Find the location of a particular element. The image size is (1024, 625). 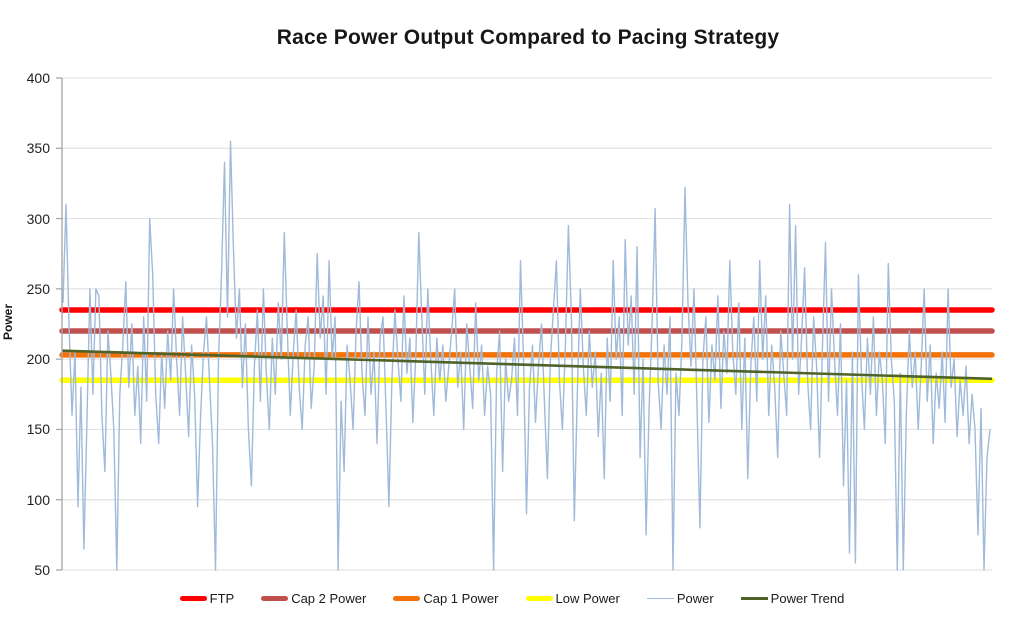

legend-label-cap-2-power: Cap 2 Power is located at coordinates (329, 598).